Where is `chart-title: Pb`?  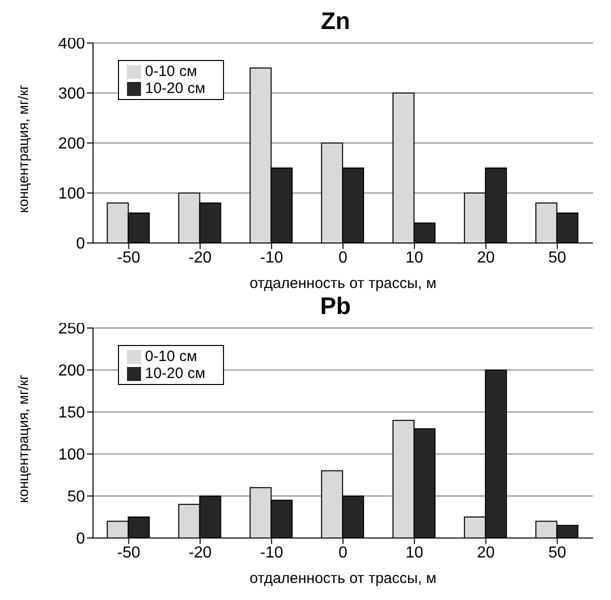 chart-title: Pb is located at coordinates (335, 306).